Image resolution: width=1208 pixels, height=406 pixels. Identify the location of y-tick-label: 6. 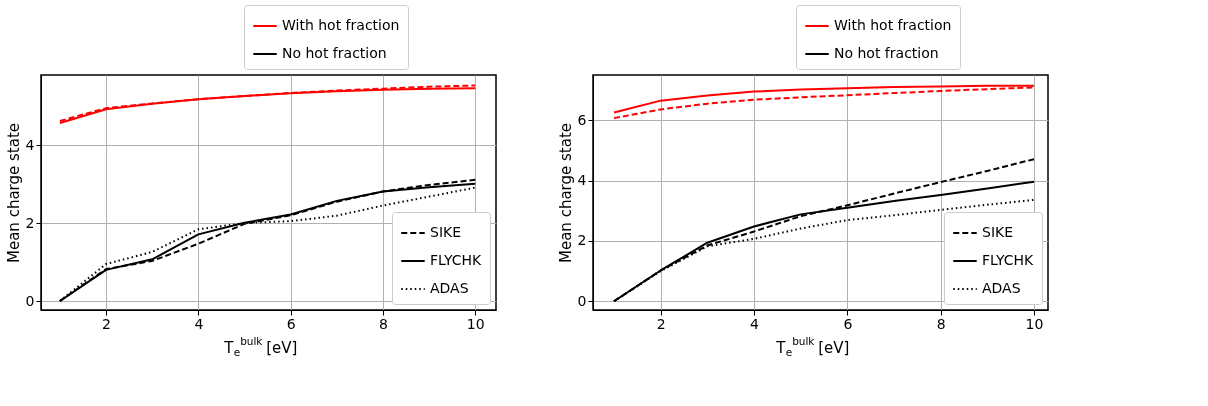
(582, 119).